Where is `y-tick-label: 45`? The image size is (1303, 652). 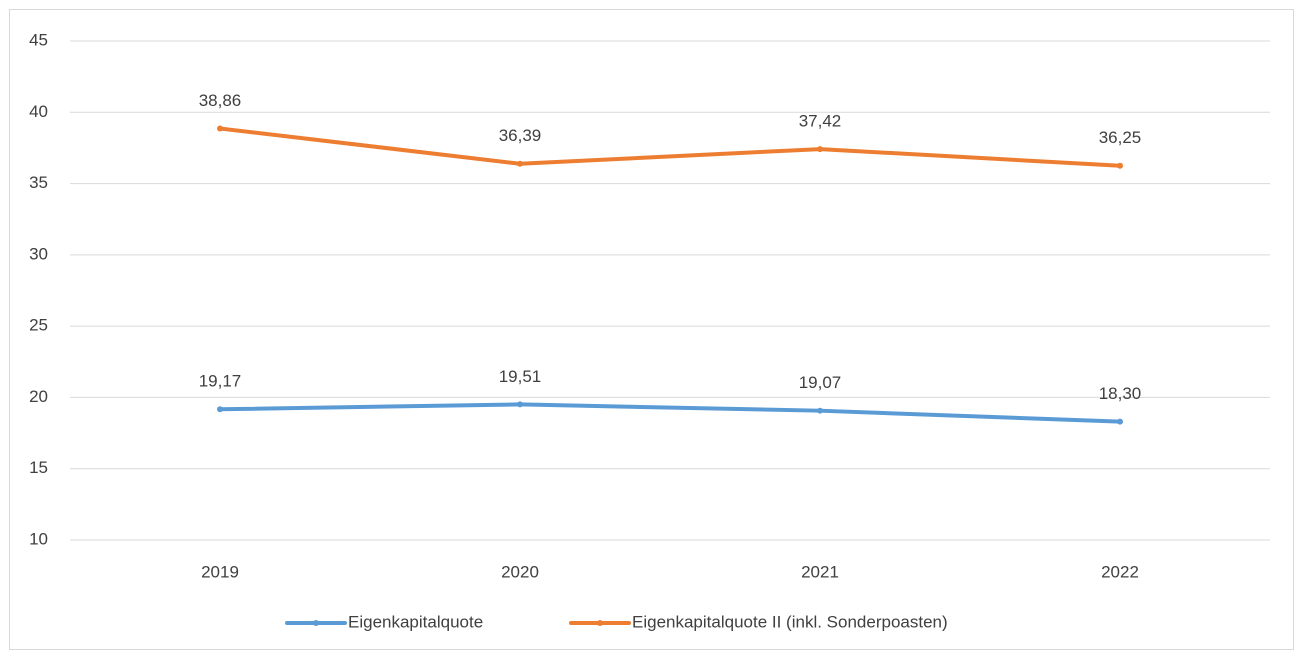 y-tick-label: 45 is located at coordinates (38, 39).